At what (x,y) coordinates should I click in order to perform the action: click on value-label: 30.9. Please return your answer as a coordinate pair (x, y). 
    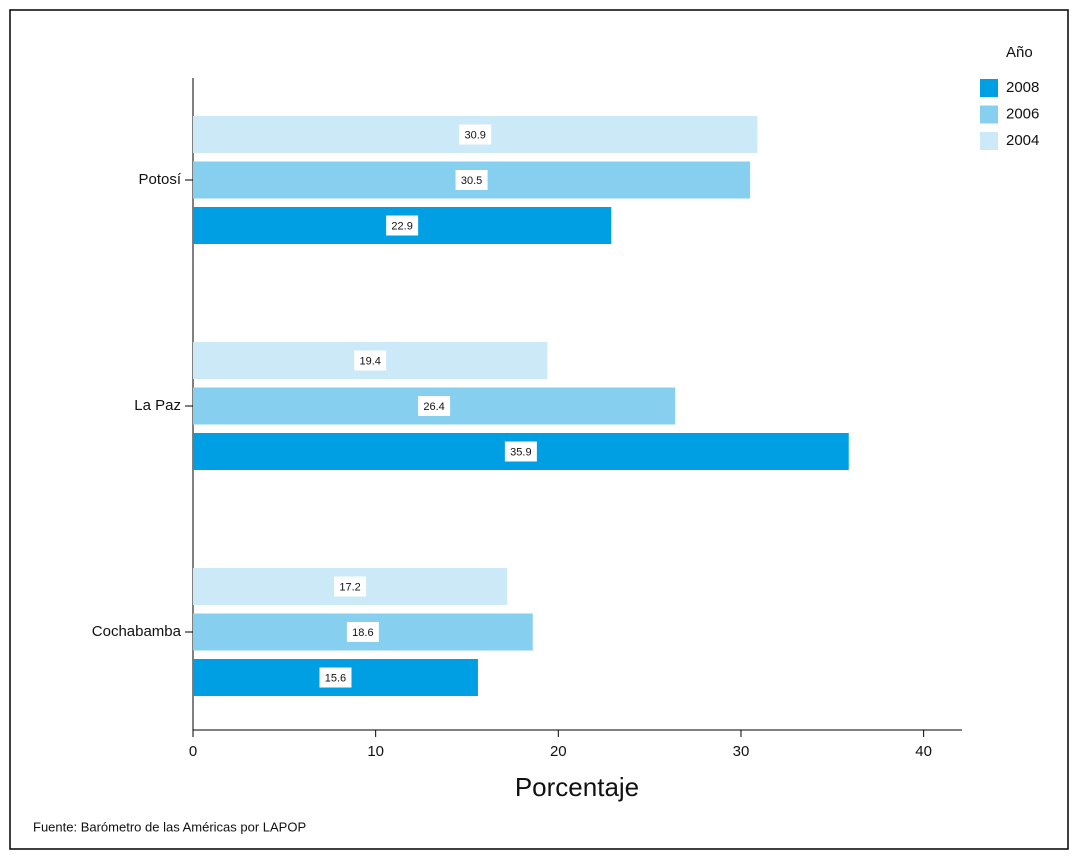
    Looking at the image, I should click on (474, 135).